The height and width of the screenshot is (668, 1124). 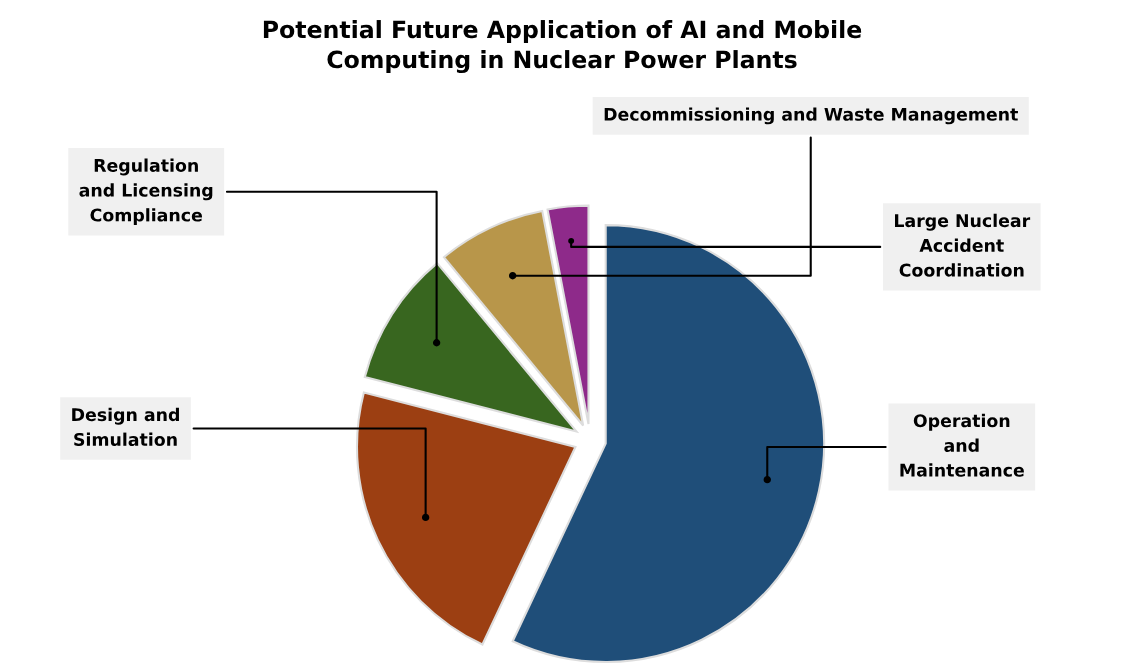 I want to click on slice-label: Large Nuclear Accident Coordination, so click(x=963, y=245).